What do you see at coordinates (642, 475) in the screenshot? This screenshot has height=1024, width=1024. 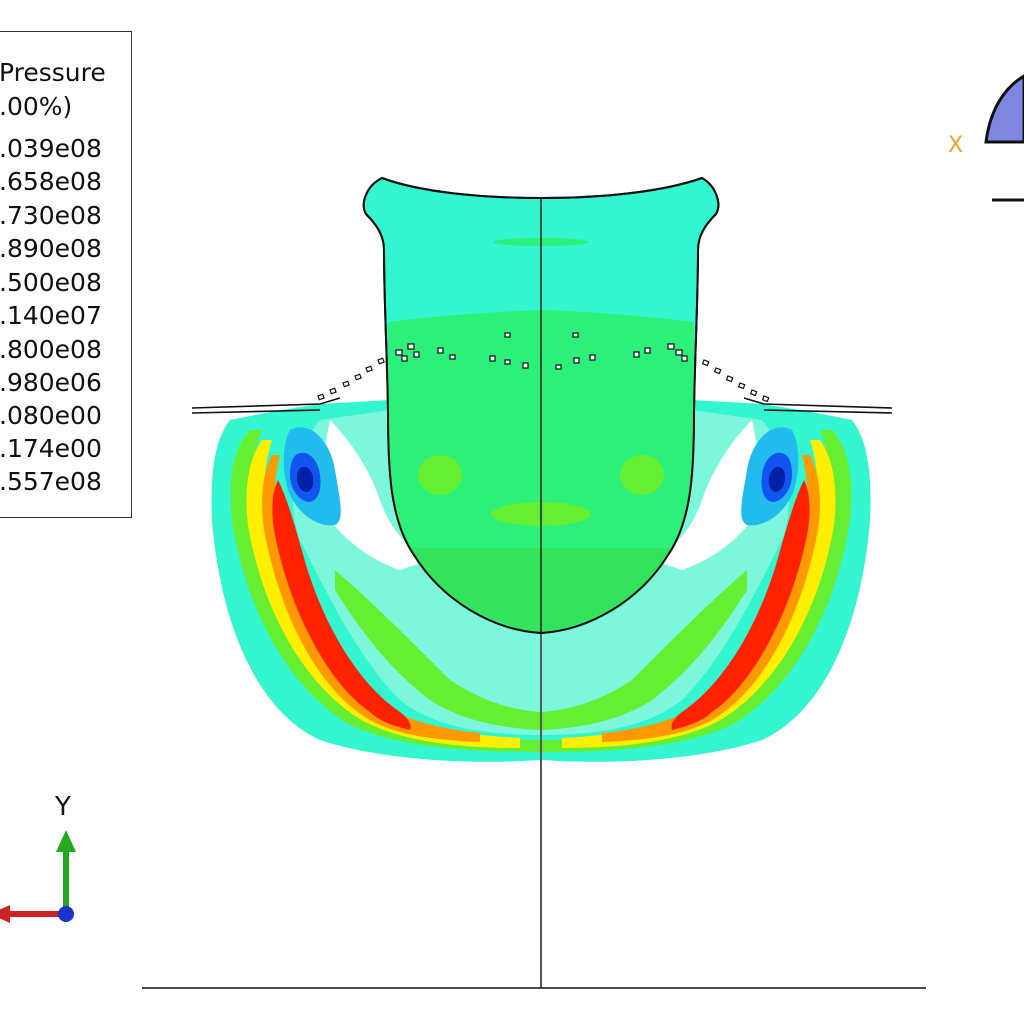 I see `projectile-lime-spot-right` at bounding box center [642, 475].